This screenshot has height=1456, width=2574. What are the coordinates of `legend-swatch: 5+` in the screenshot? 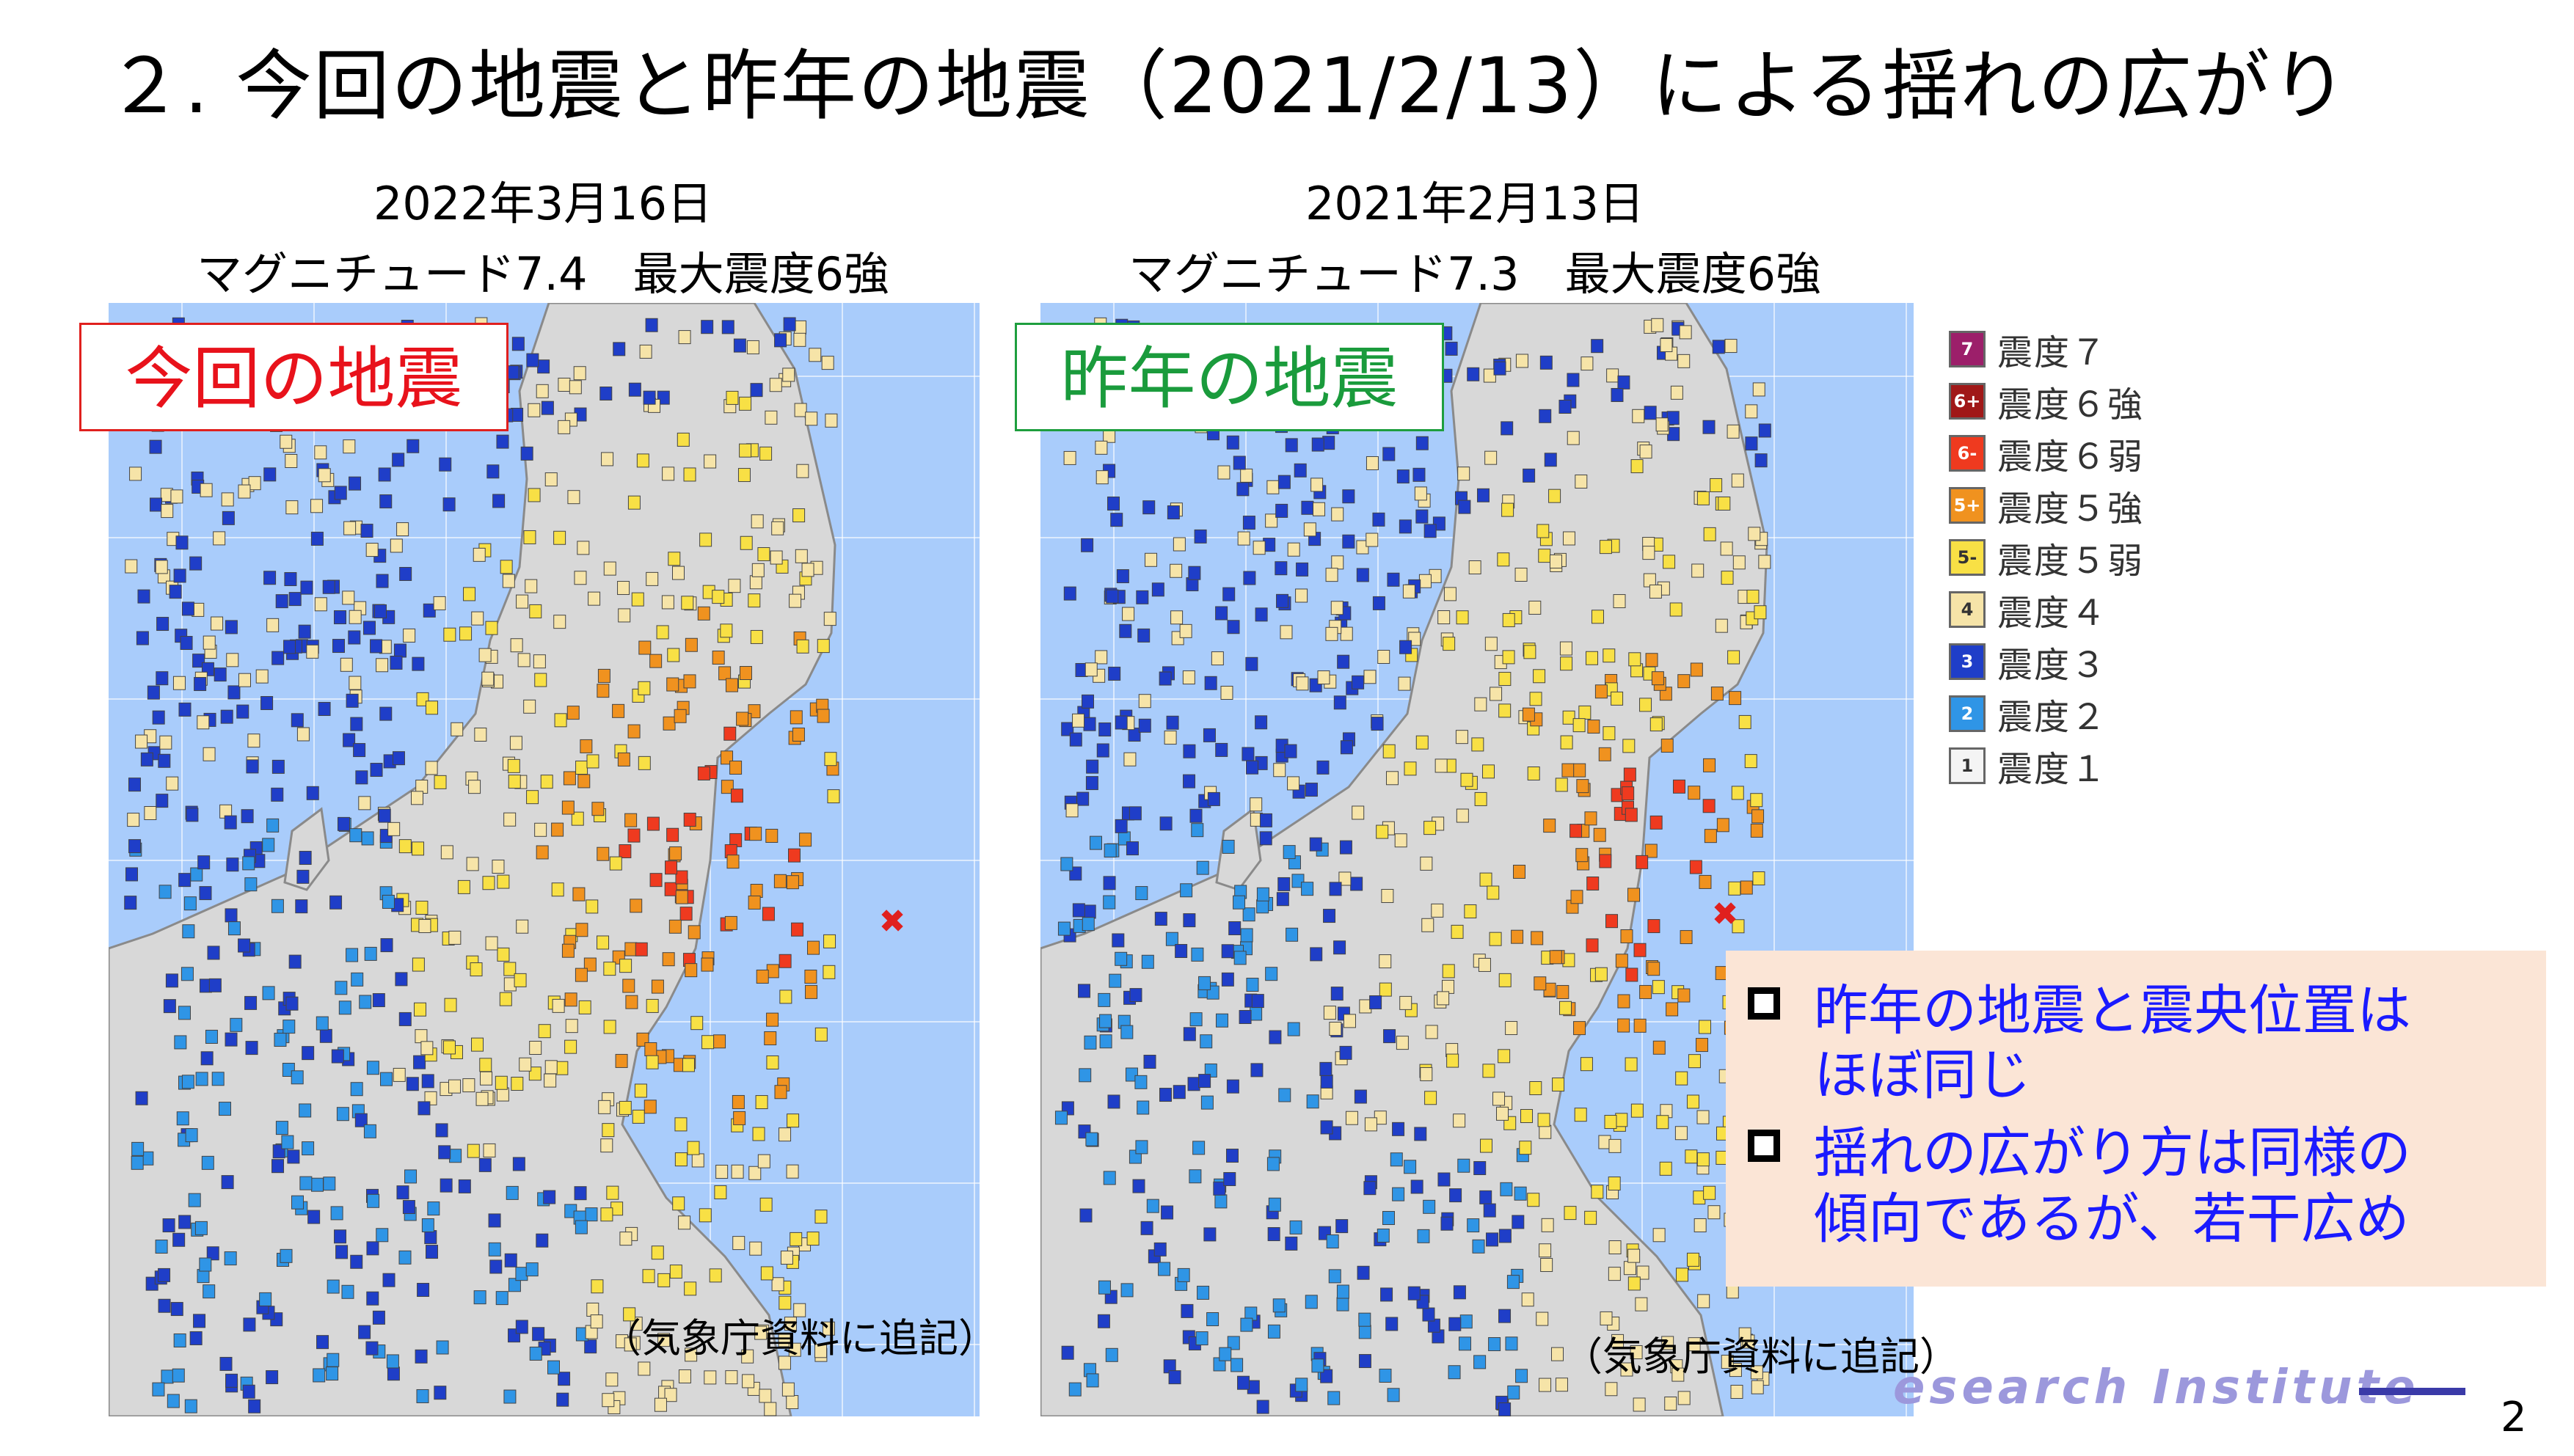 It's located at (1967, 505).